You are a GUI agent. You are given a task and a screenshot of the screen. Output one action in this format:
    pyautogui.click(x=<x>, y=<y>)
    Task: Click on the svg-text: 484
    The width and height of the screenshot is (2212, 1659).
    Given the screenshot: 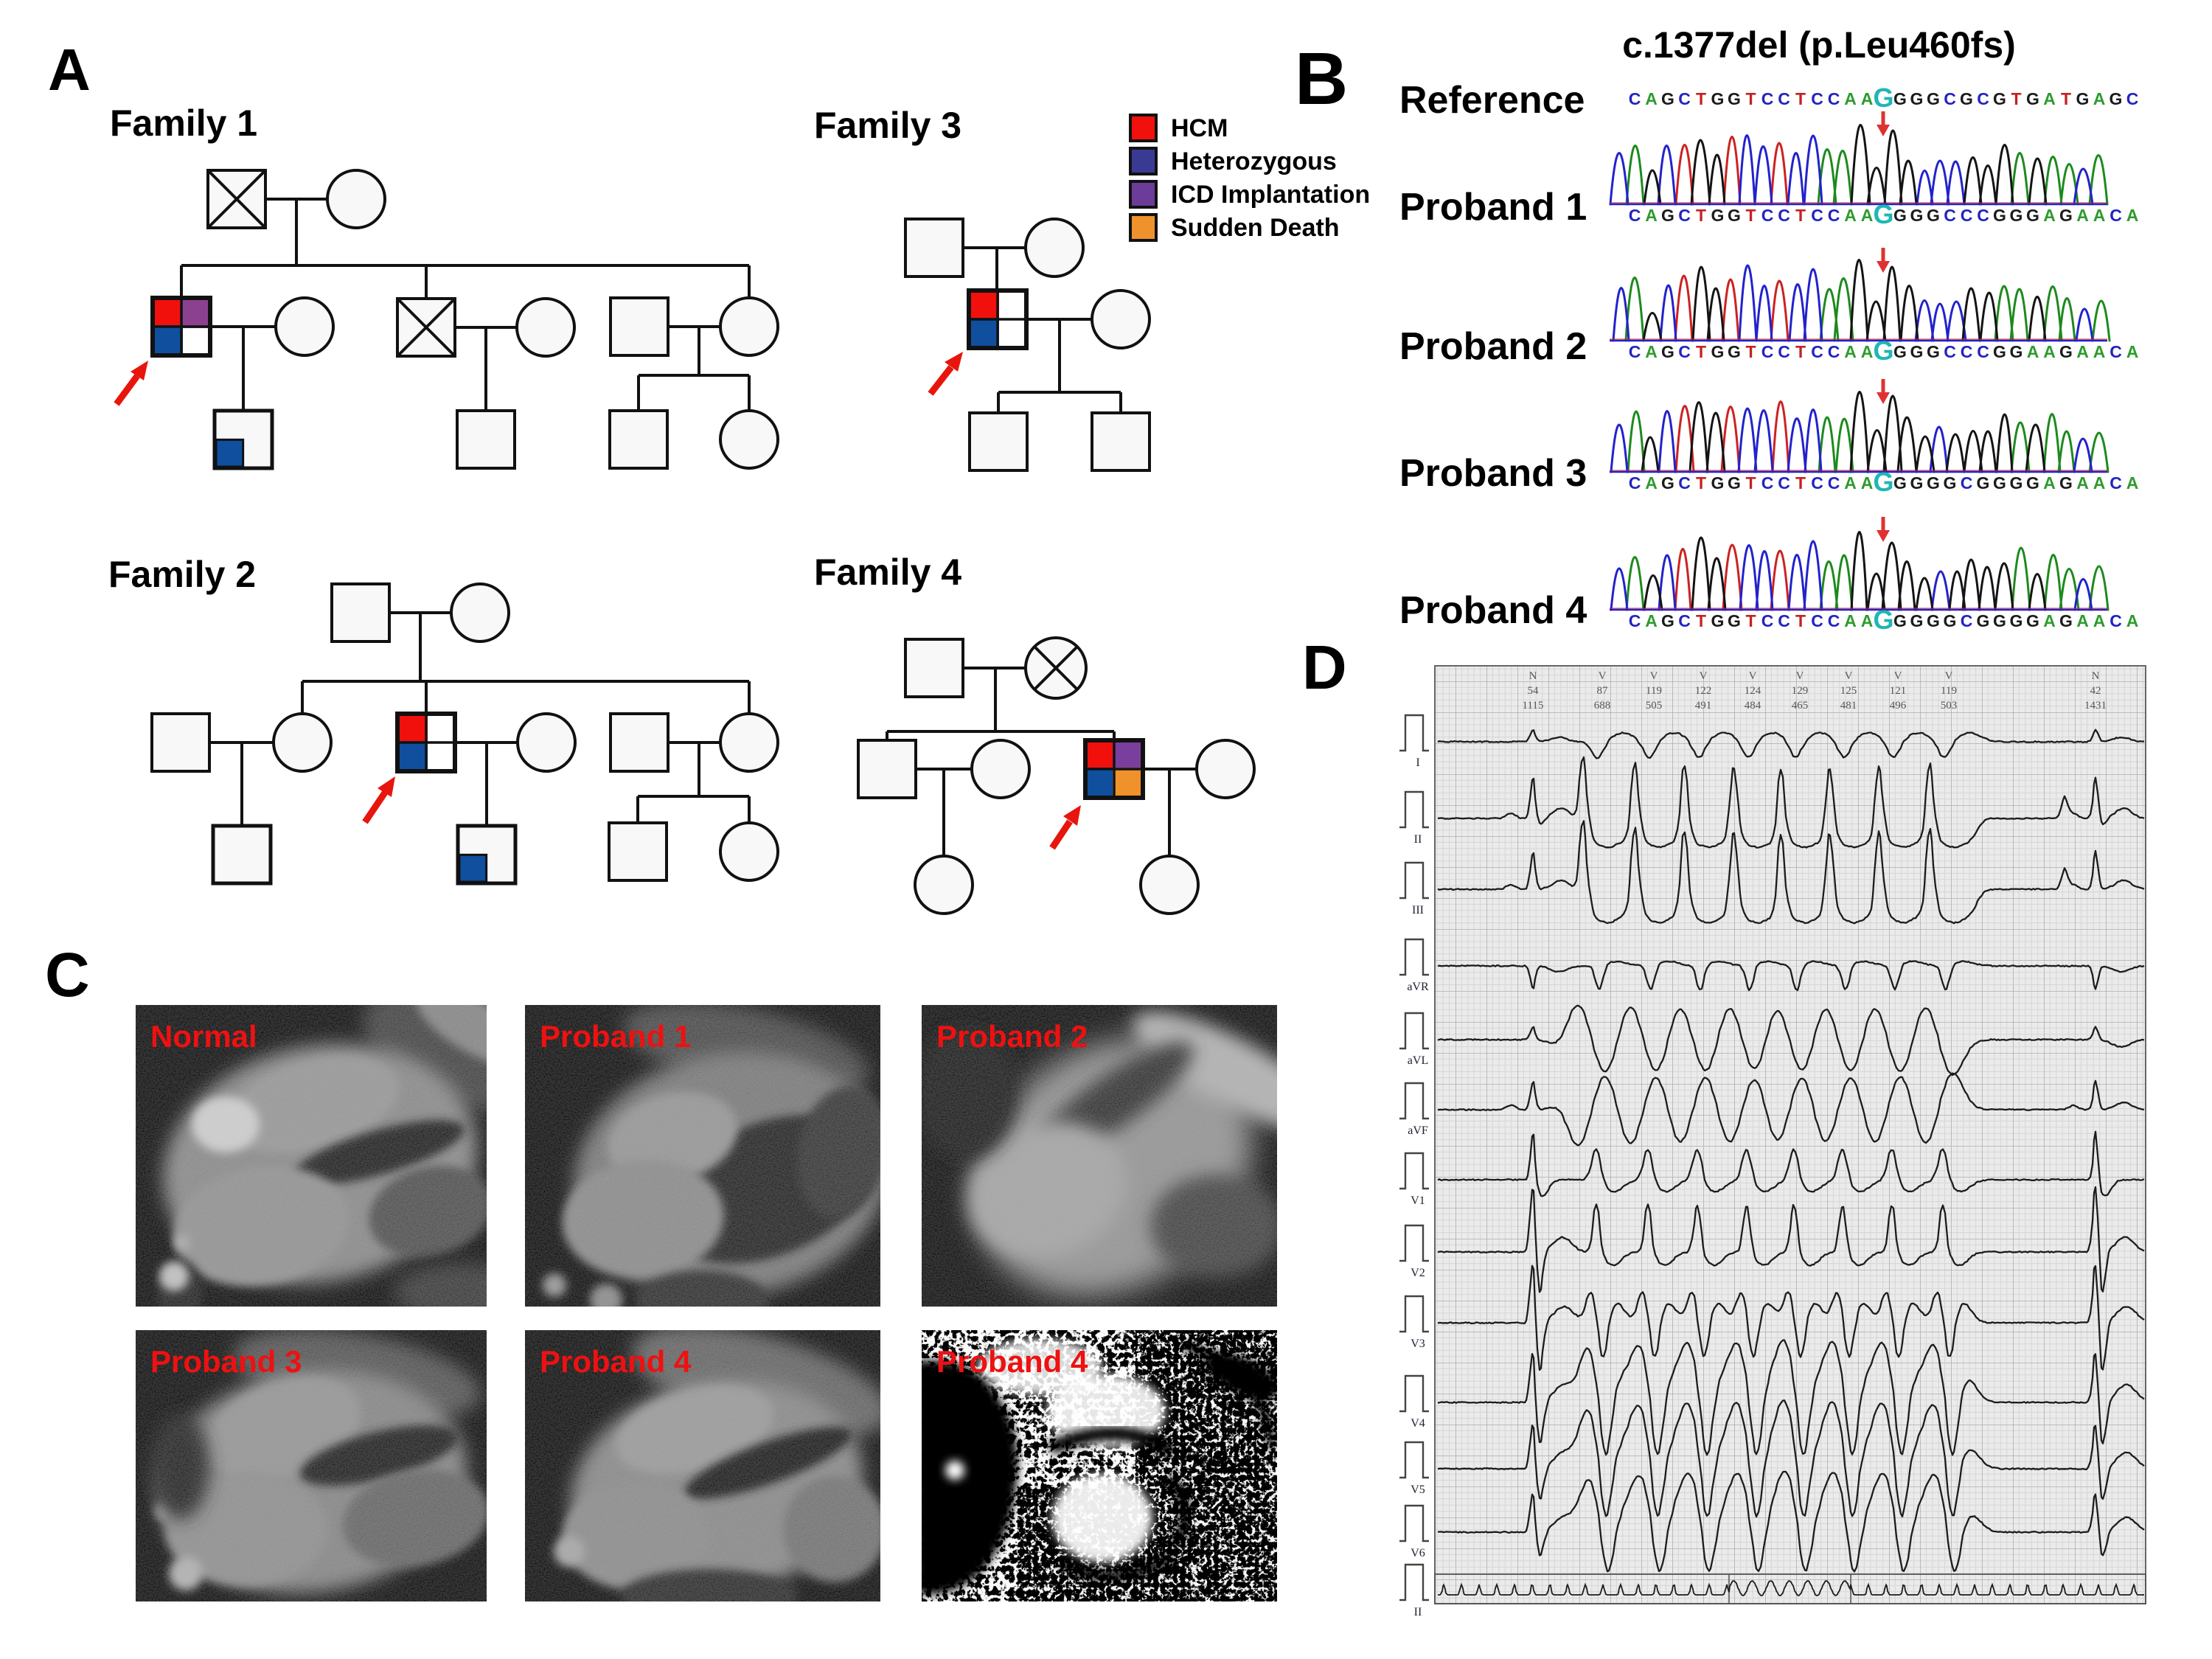 What is the action you would take?
    pyautogui.click(x=1753, y=706)
    